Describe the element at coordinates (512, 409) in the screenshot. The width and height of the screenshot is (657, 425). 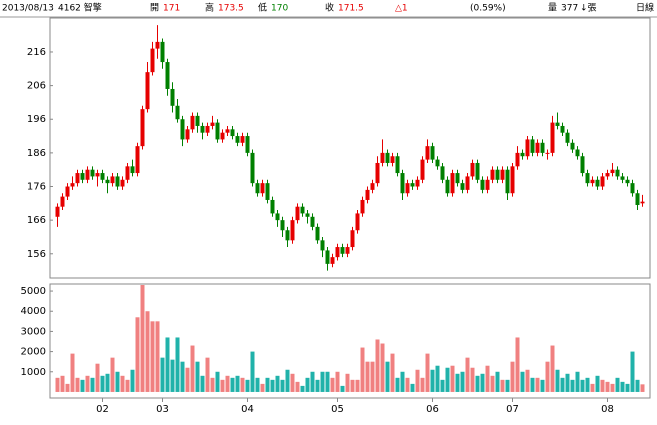
I see `x-tick-label: 07` at that location.